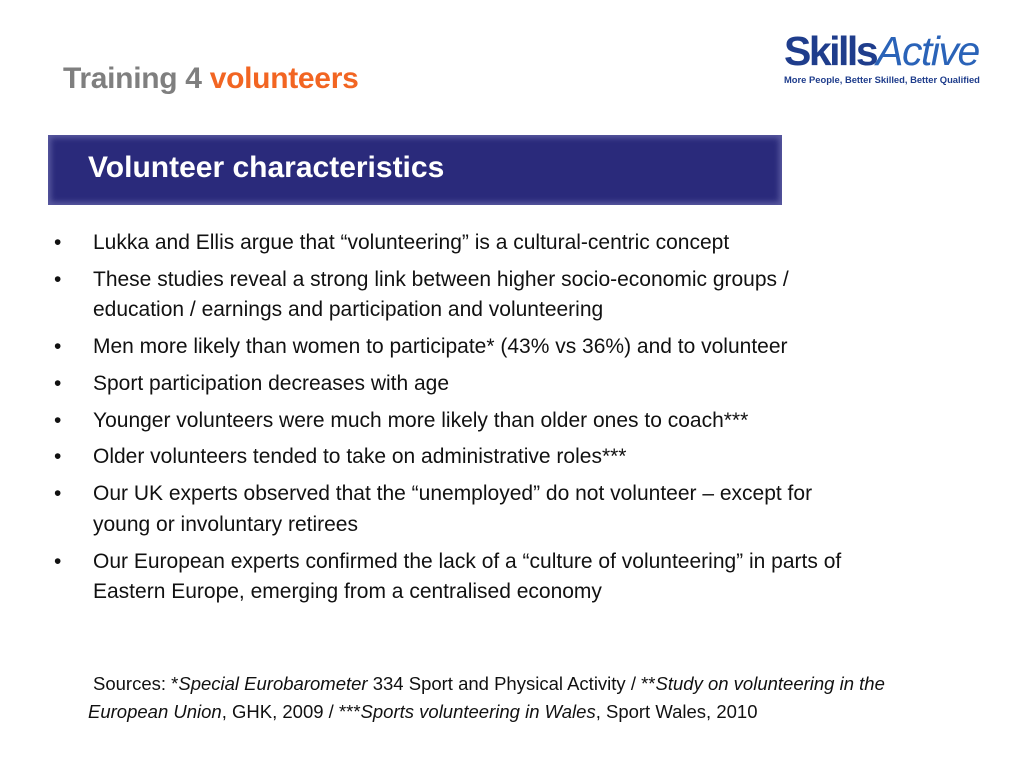 The width and height of the screenshot is (1024, 768). Describe the element at coordinates (478, 711) in the screenshot. I see `source-title: Sports volunteering in Wales` at that location.